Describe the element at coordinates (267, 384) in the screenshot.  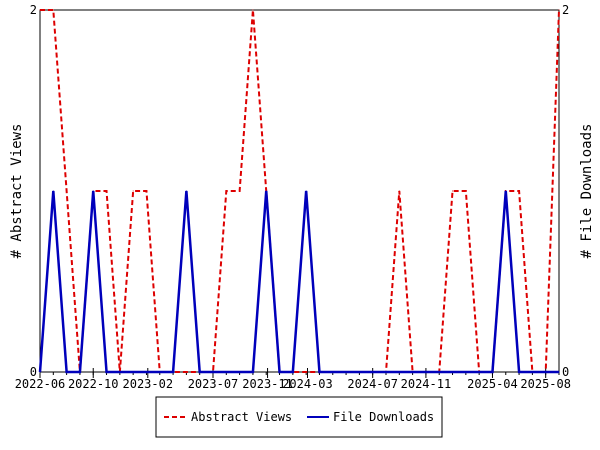
I see `x-tick-label: 2023-11` at that location.